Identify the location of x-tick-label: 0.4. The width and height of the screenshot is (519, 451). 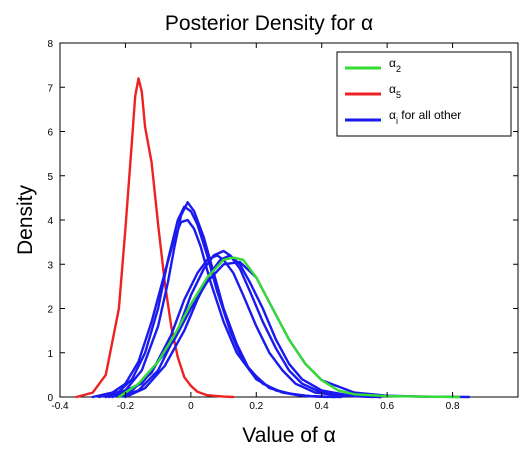
(322, 406).